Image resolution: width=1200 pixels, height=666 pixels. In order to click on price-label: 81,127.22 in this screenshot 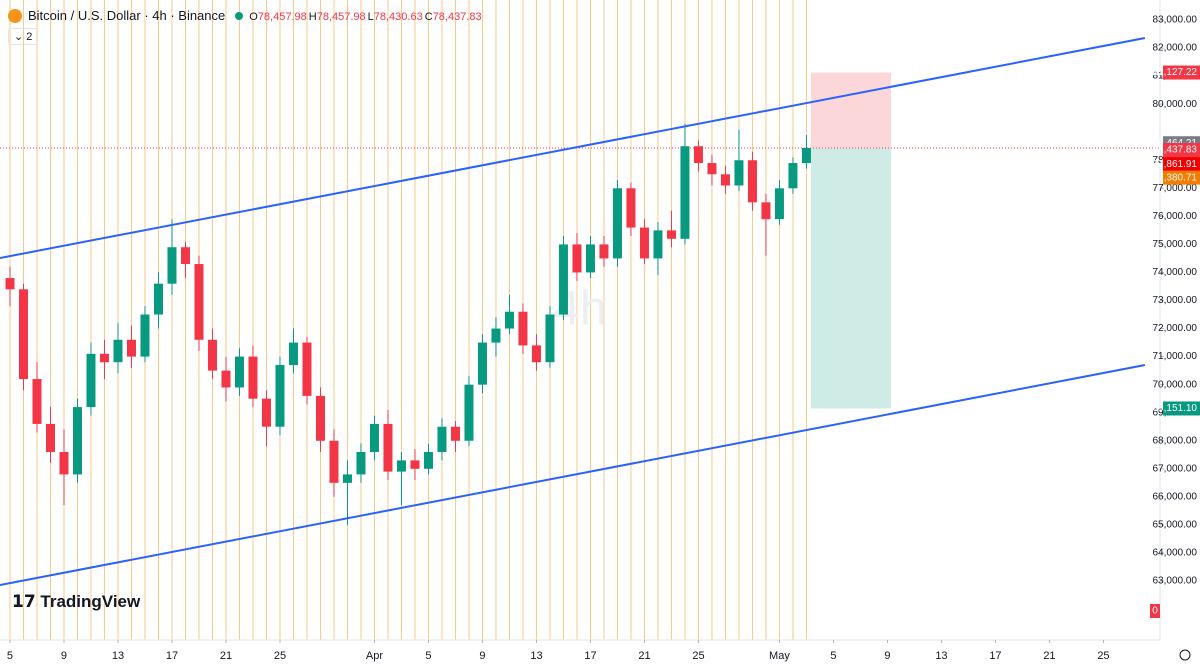, I will do `click(1175, 72)`.